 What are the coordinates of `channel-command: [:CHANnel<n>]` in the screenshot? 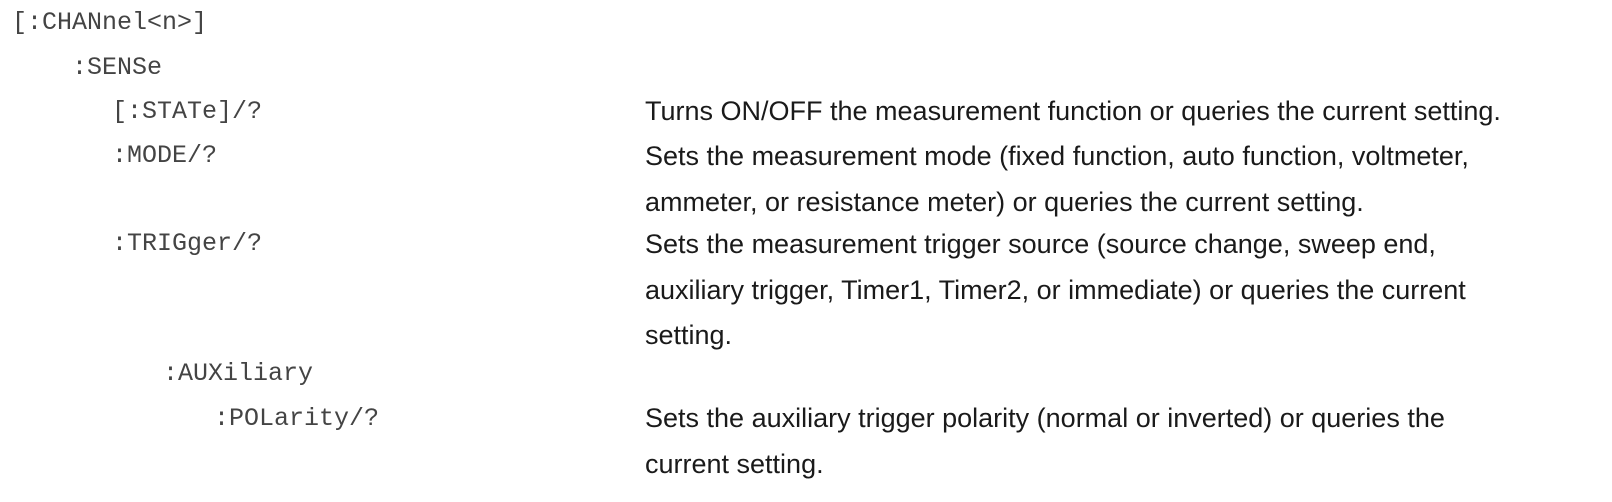 It's located at (109, 23).